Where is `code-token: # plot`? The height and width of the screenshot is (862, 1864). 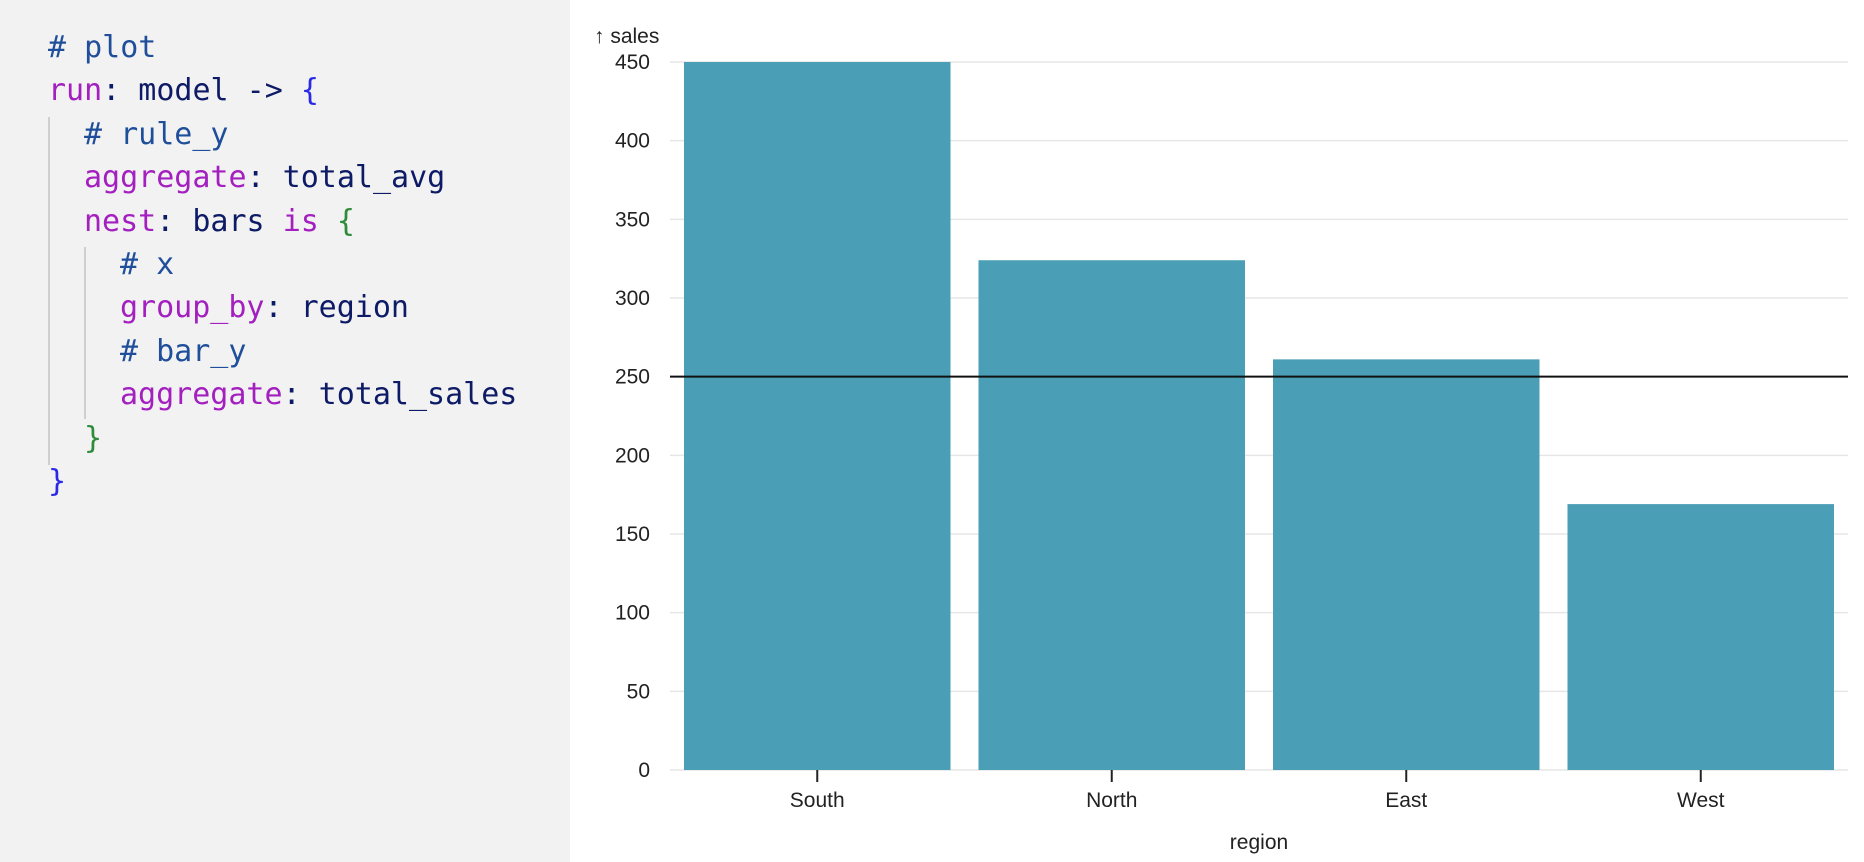
code-token: # plot is located at coordinates (102, 47).